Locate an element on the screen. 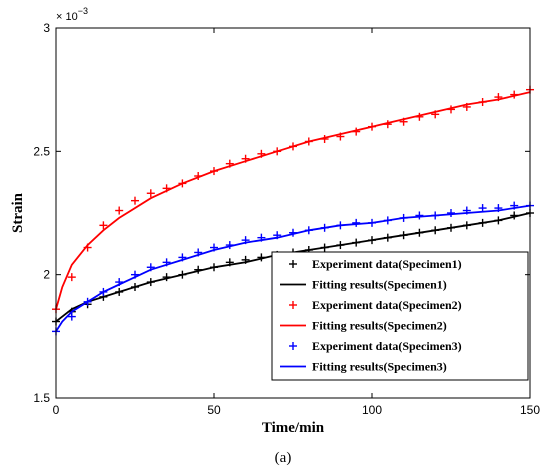 The image size is (550, 471). legend-item: Experiment data(Specimen2) is located at coordinates (375, 305).